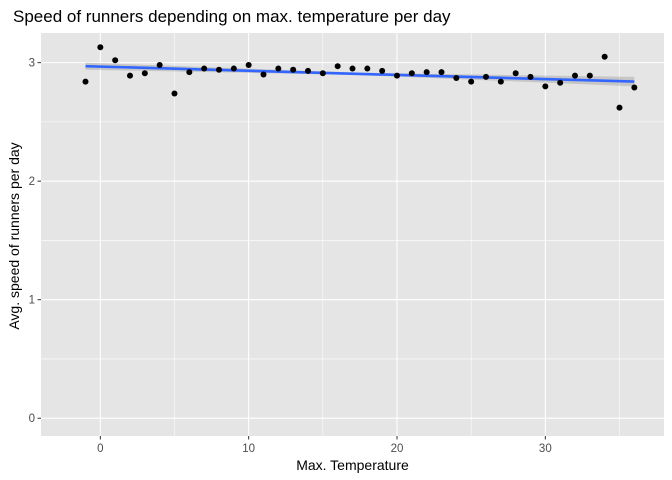 The image size is (672, 480). Describe the element at coordinates (248, 449) in the screenshot. I see `x-tick-label: 10` at that location.